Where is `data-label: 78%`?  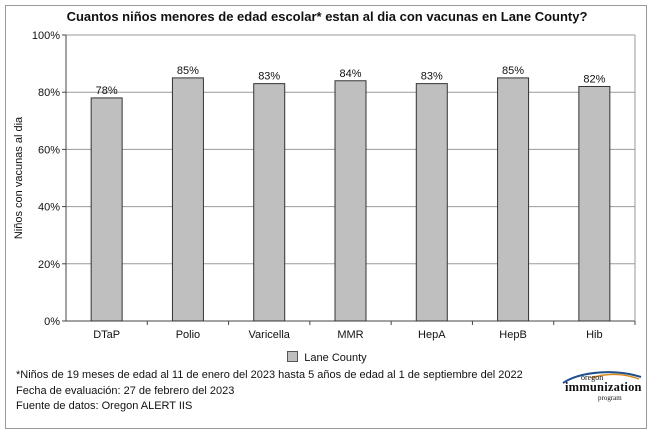 data-label: 78% is located at coordinates (107, 91).